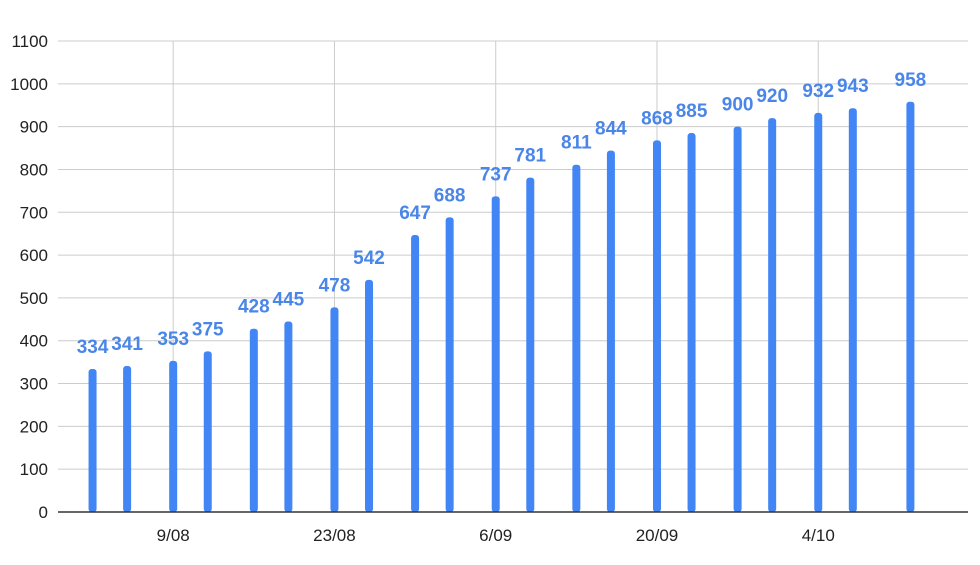 The height and width of the screenshot is (565, 980). What do you see at coordinates (369, 258) in the screenshot?
I see `data-label: 542` at bounding box center [369, 258].